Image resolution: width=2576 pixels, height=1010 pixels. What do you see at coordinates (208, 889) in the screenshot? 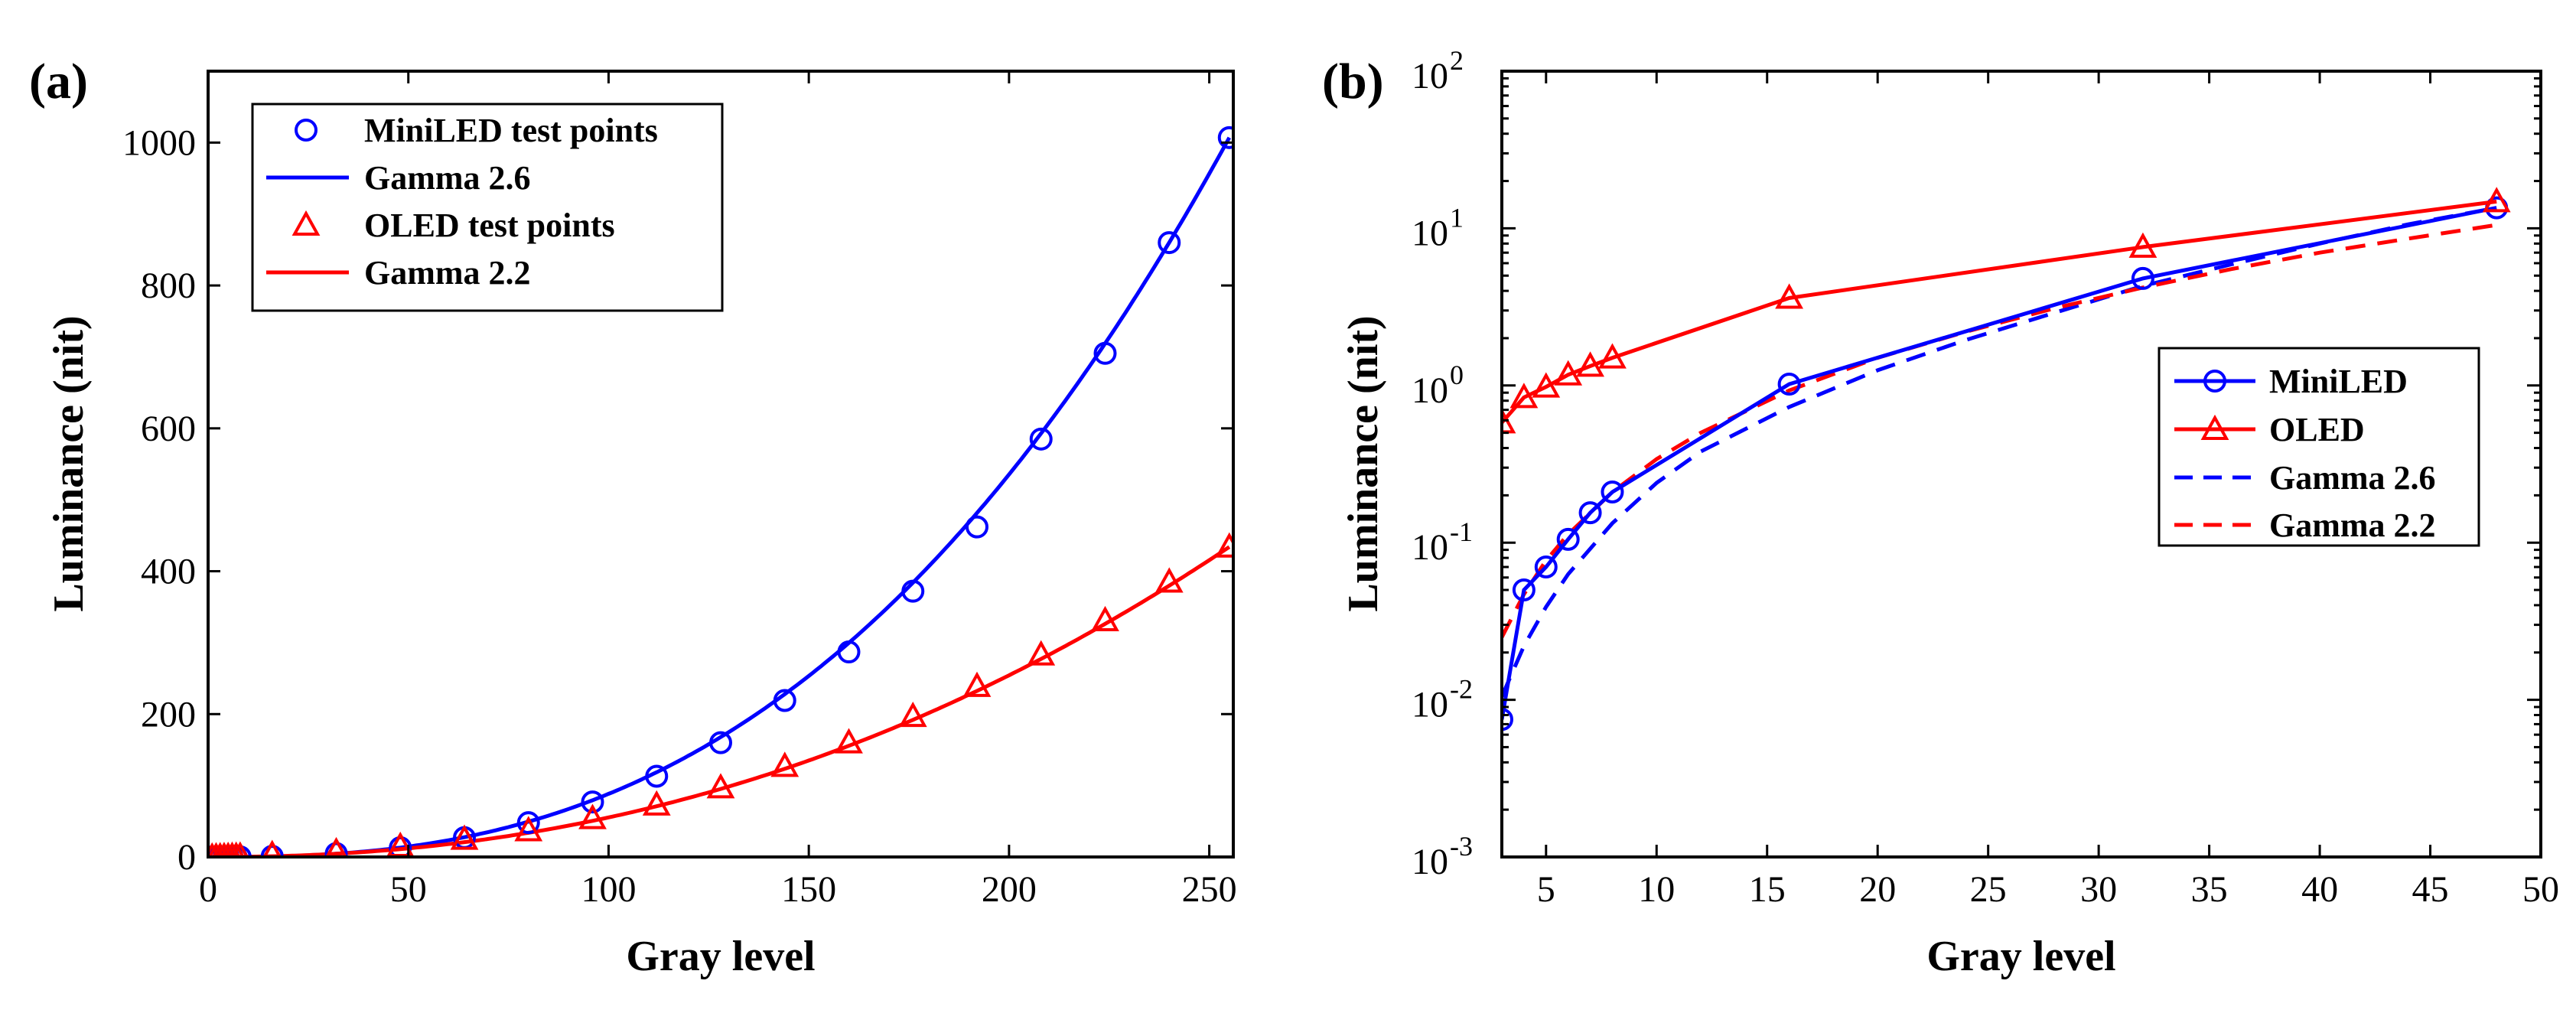
I see `panel-a-xtick-label: 0` at bounding box center [208, 889].